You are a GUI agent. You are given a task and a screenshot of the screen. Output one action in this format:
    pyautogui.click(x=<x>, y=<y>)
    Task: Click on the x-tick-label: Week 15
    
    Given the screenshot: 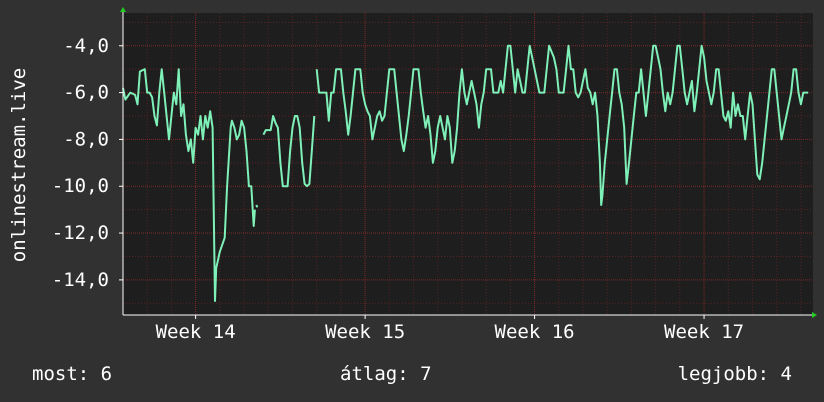 What is the action you would take?
    pyautogui.click(x=365, y=332)
    